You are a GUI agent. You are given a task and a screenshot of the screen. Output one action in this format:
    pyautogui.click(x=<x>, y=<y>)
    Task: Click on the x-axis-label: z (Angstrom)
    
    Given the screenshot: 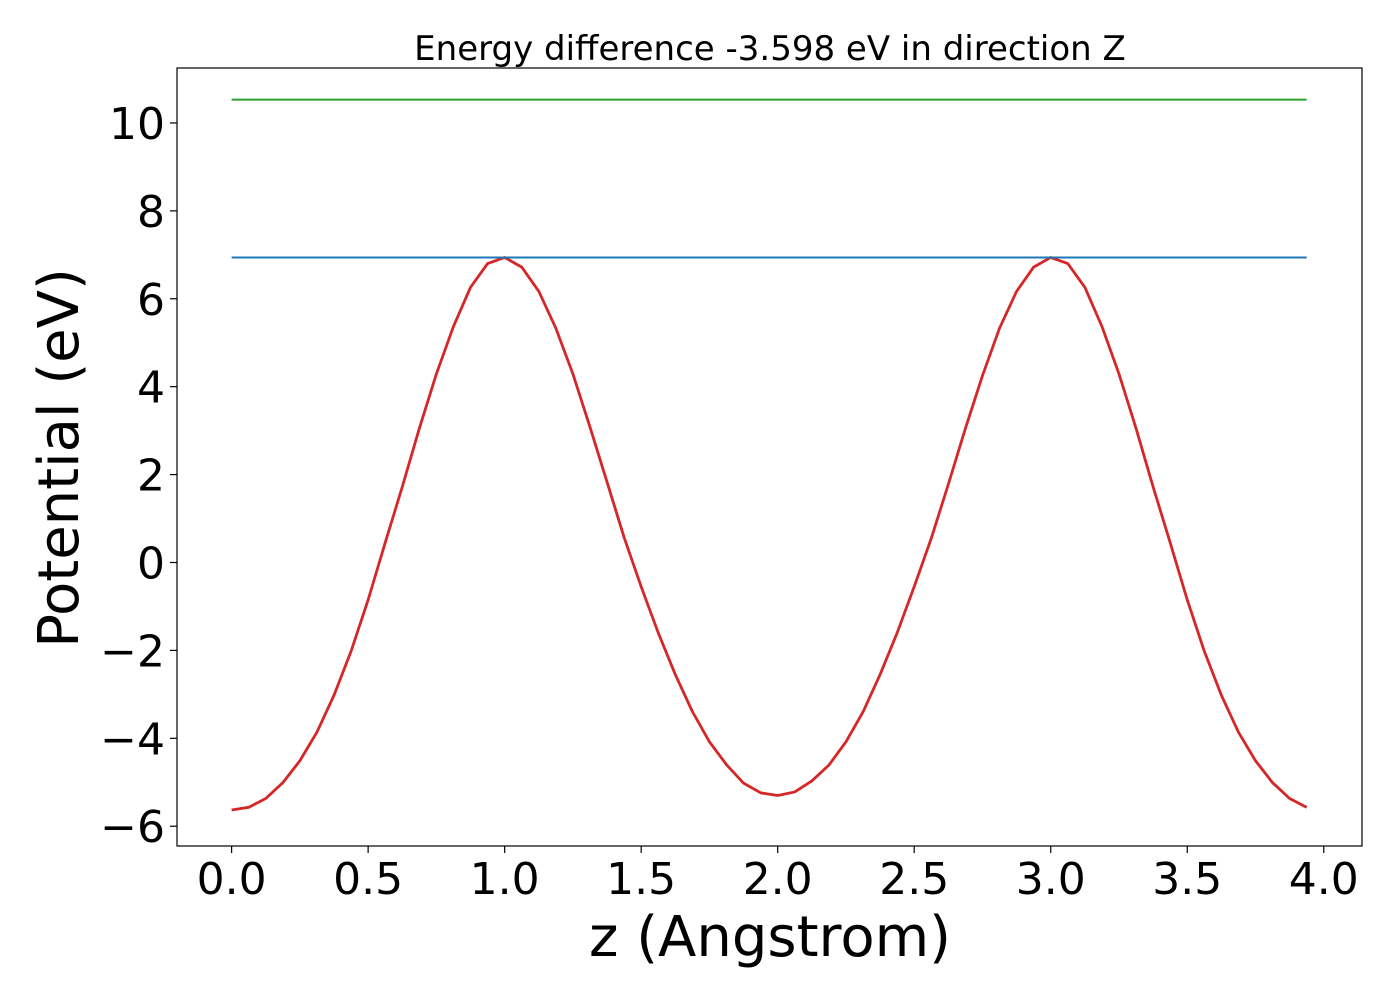 What is the action you would take?
    pyautogui.click(x=770, y=937)
    